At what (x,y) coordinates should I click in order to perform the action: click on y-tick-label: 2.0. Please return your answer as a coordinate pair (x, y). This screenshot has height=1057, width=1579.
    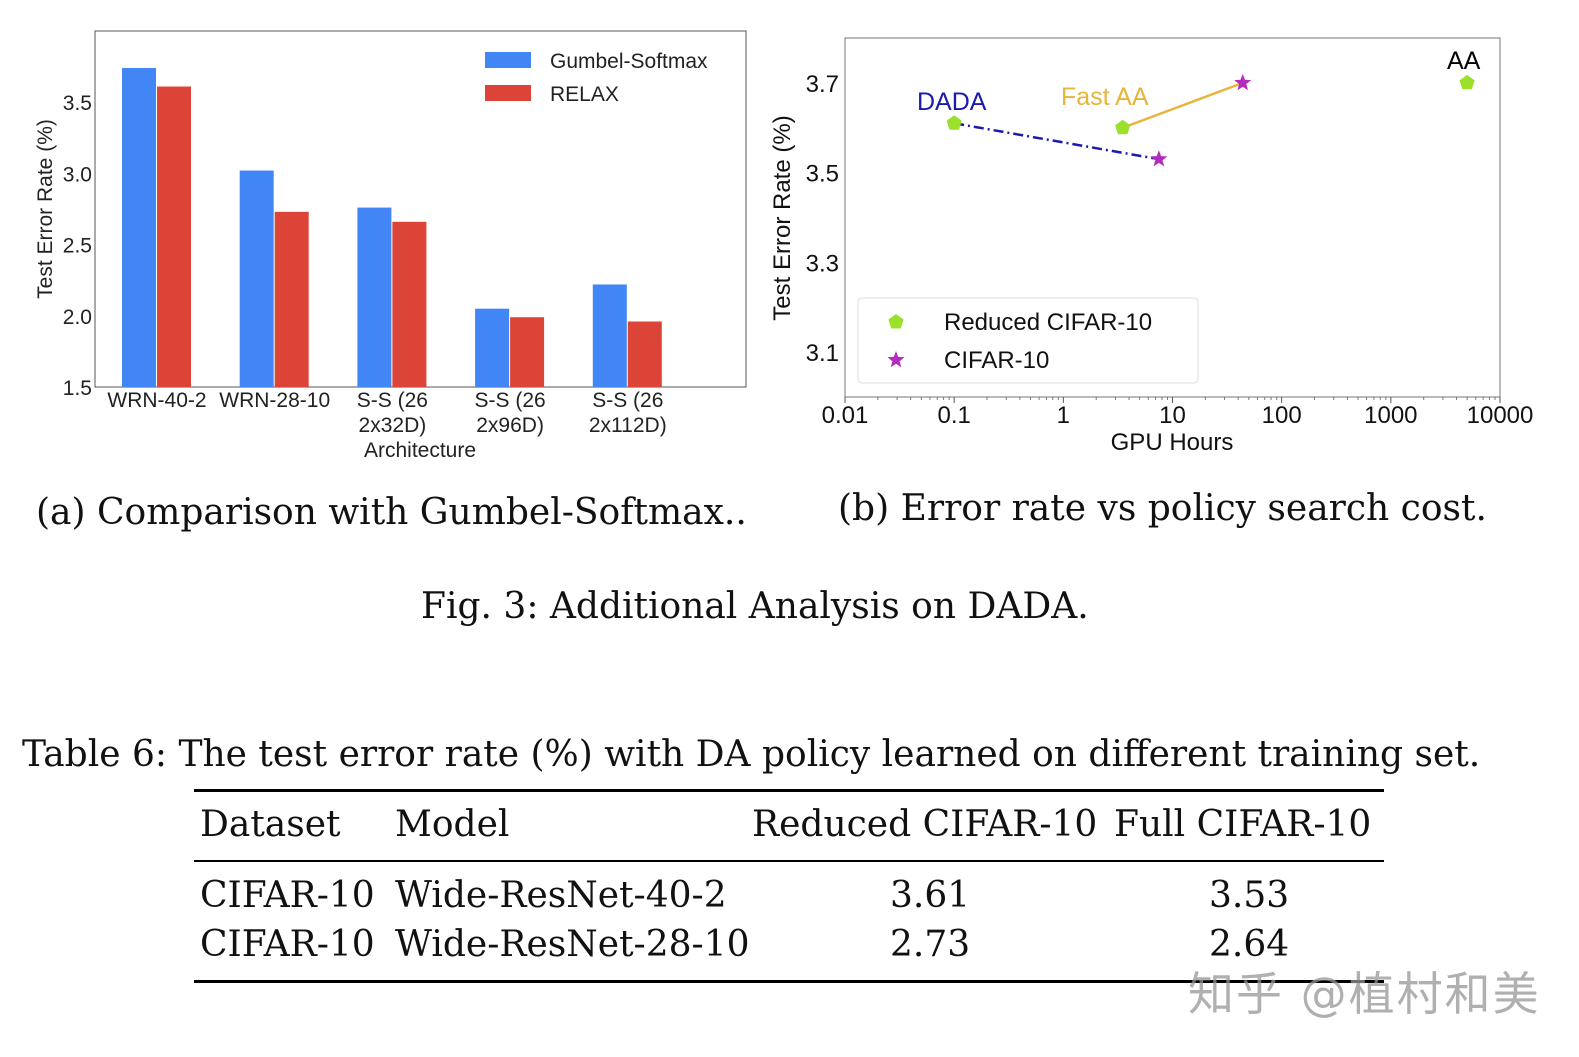
    Looking at the image, I should click on (77, 317).